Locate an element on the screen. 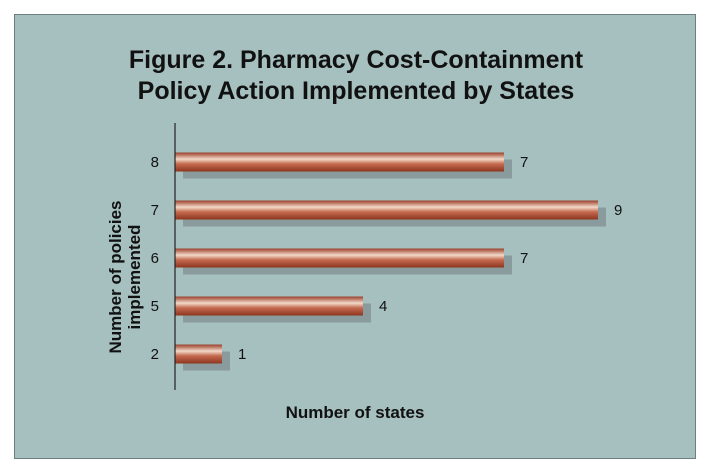  y-tick-label-8: 8 is located at coordinates (155, 162).